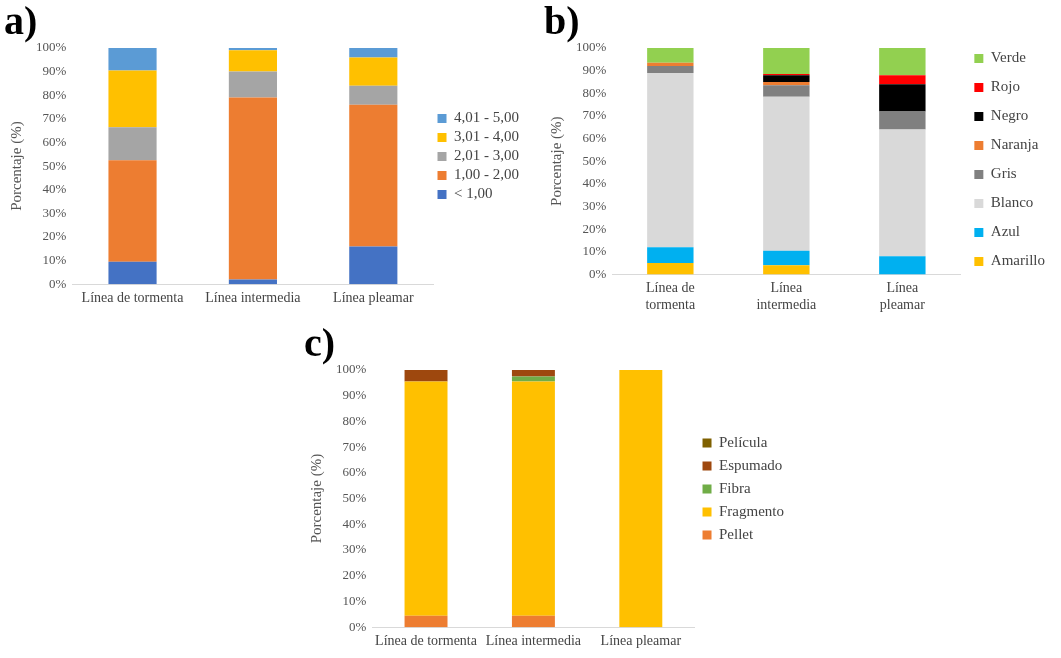  What do you see at coordinates (1005, 231) in the screenshot?
I see `legend-label: Azul` at bounding box center [1005, 231].